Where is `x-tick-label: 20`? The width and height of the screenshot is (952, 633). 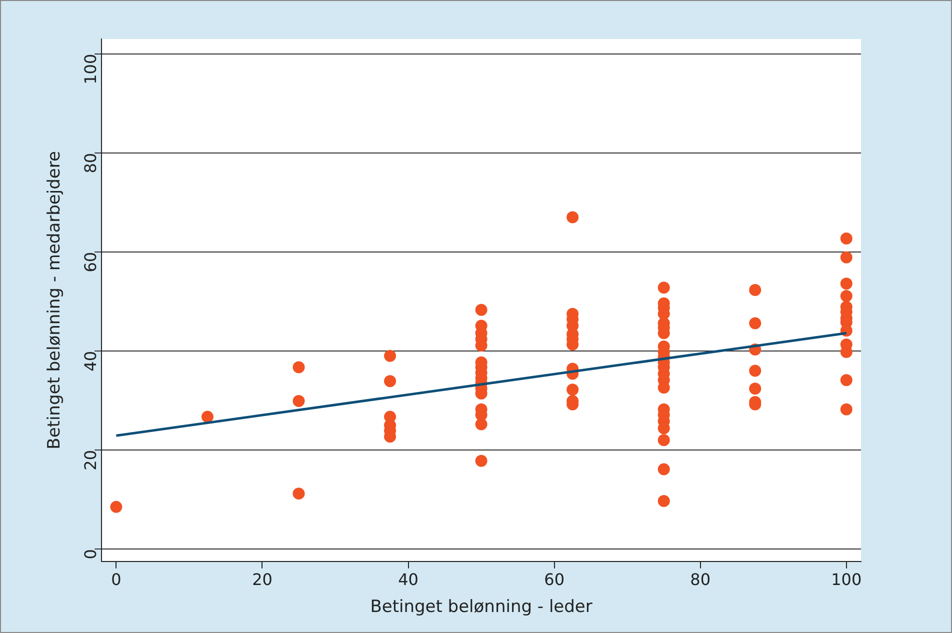 x-tick-label: 20 is located at coordinates (262, 580).